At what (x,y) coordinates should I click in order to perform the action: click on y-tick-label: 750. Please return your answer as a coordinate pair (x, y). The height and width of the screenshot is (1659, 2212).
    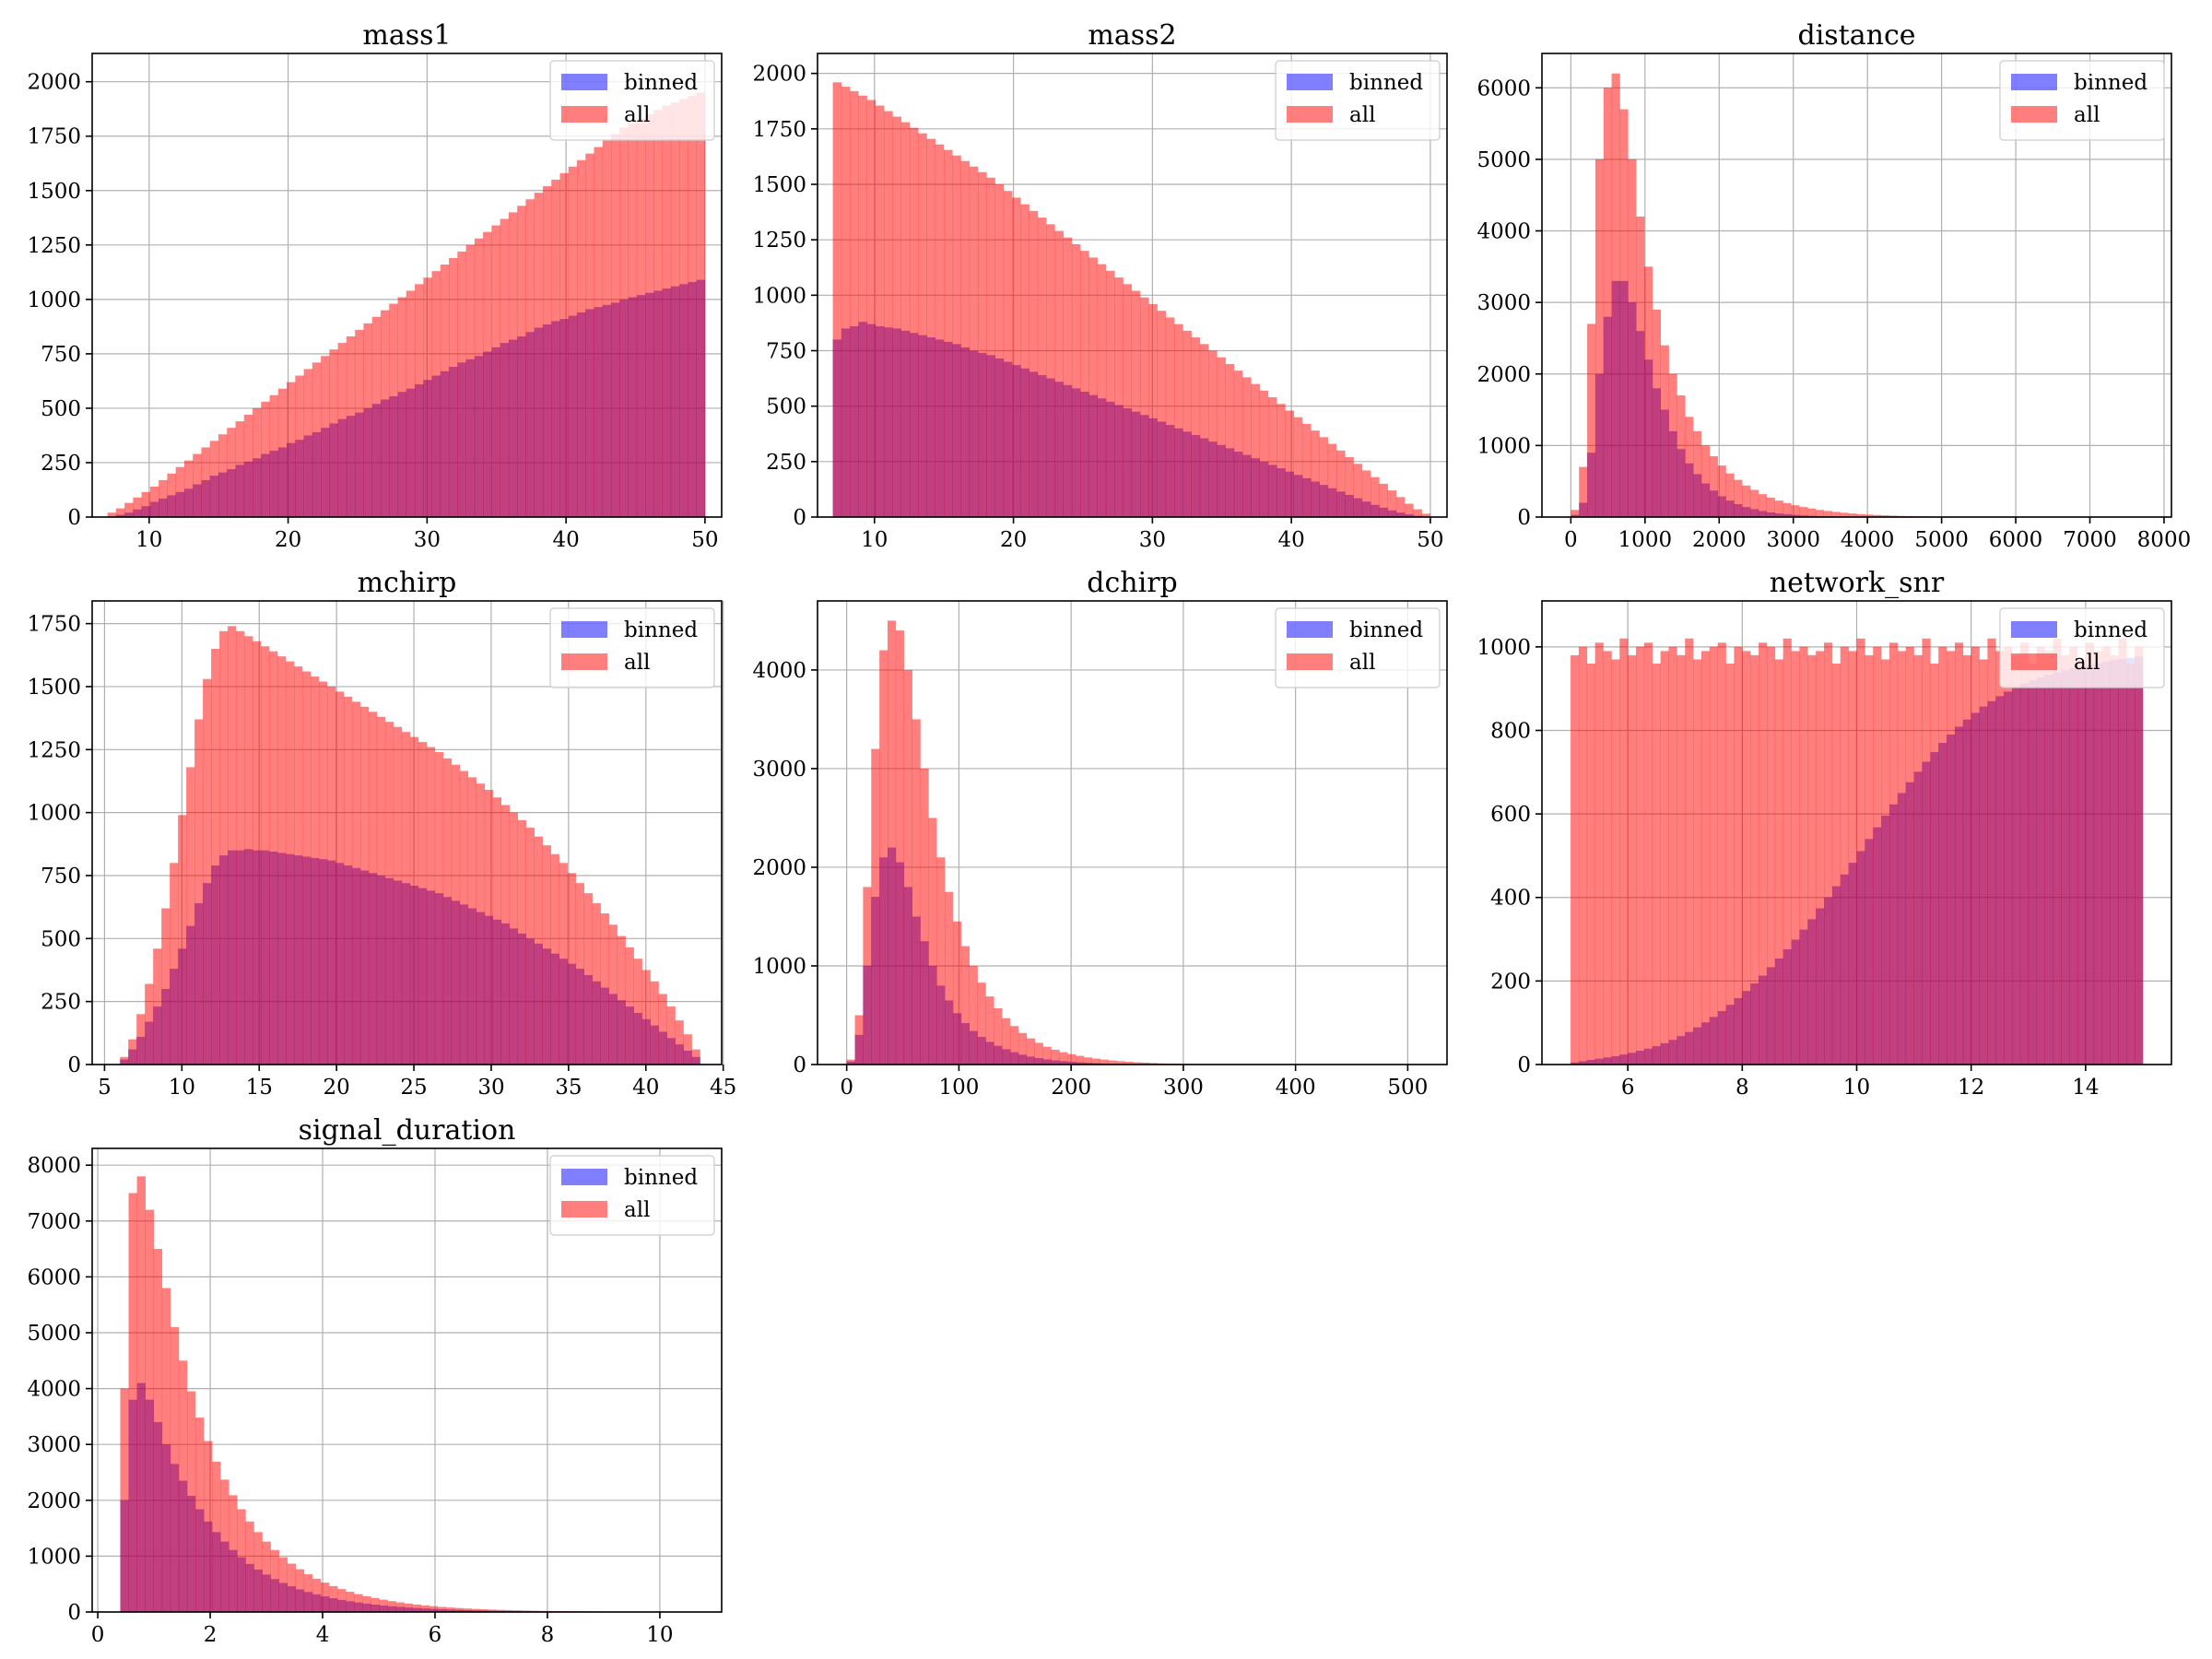
    Looking at the image, I should click on (61, 876).